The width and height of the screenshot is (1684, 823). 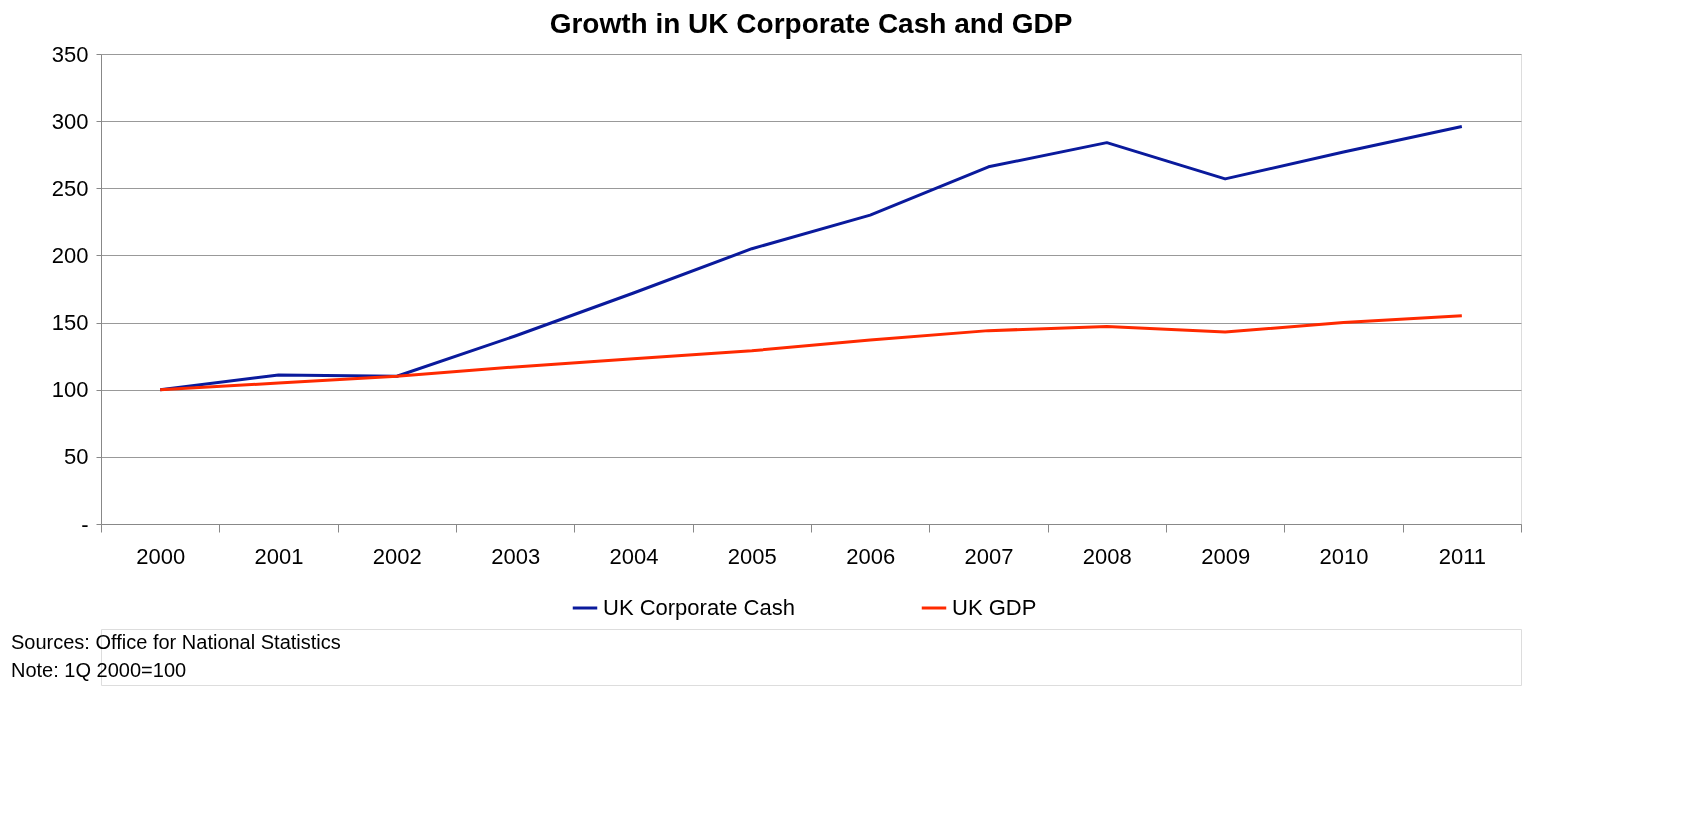 I want to click on y-tick-label: -, so click(x=85, y=524).